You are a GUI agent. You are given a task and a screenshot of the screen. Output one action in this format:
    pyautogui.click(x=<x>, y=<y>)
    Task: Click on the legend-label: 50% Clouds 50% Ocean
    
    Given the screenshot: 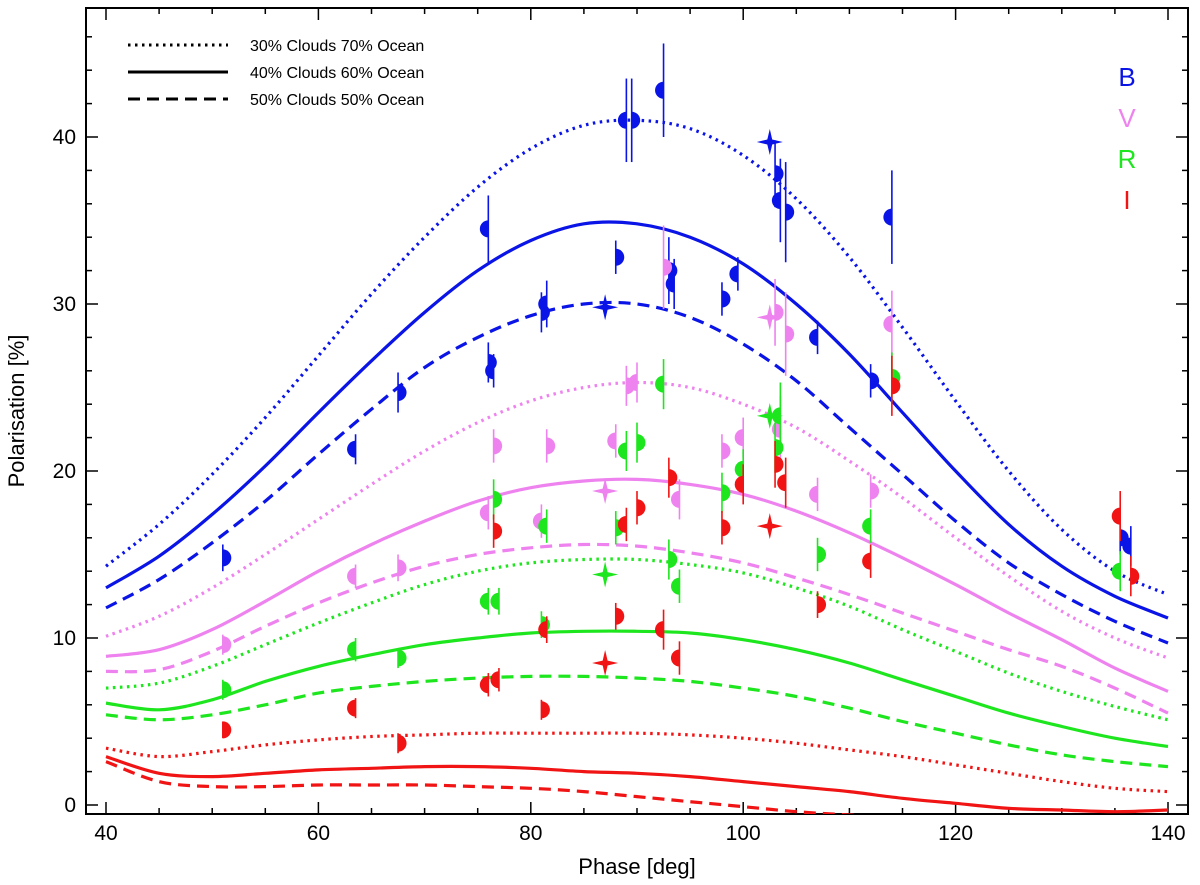 What is the action you would take?
    pyautogui.click(x=337, y=100)
    